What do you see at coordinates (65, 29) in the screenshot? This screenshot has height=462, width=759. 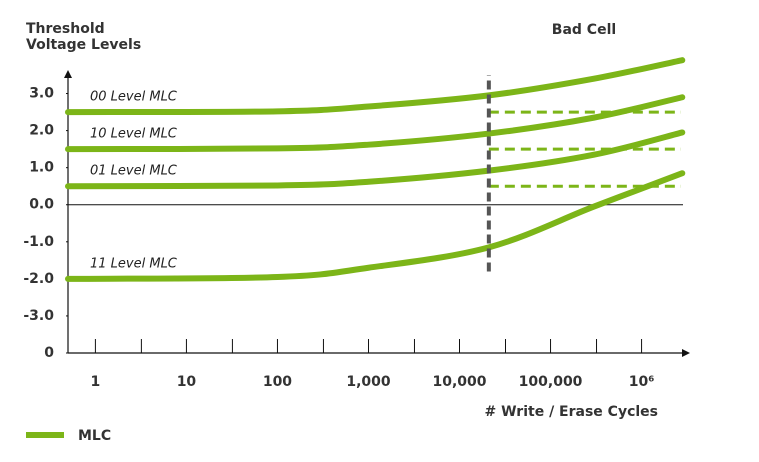 I see `y-axis-label: Threshold` at bounding box center [65, 29].